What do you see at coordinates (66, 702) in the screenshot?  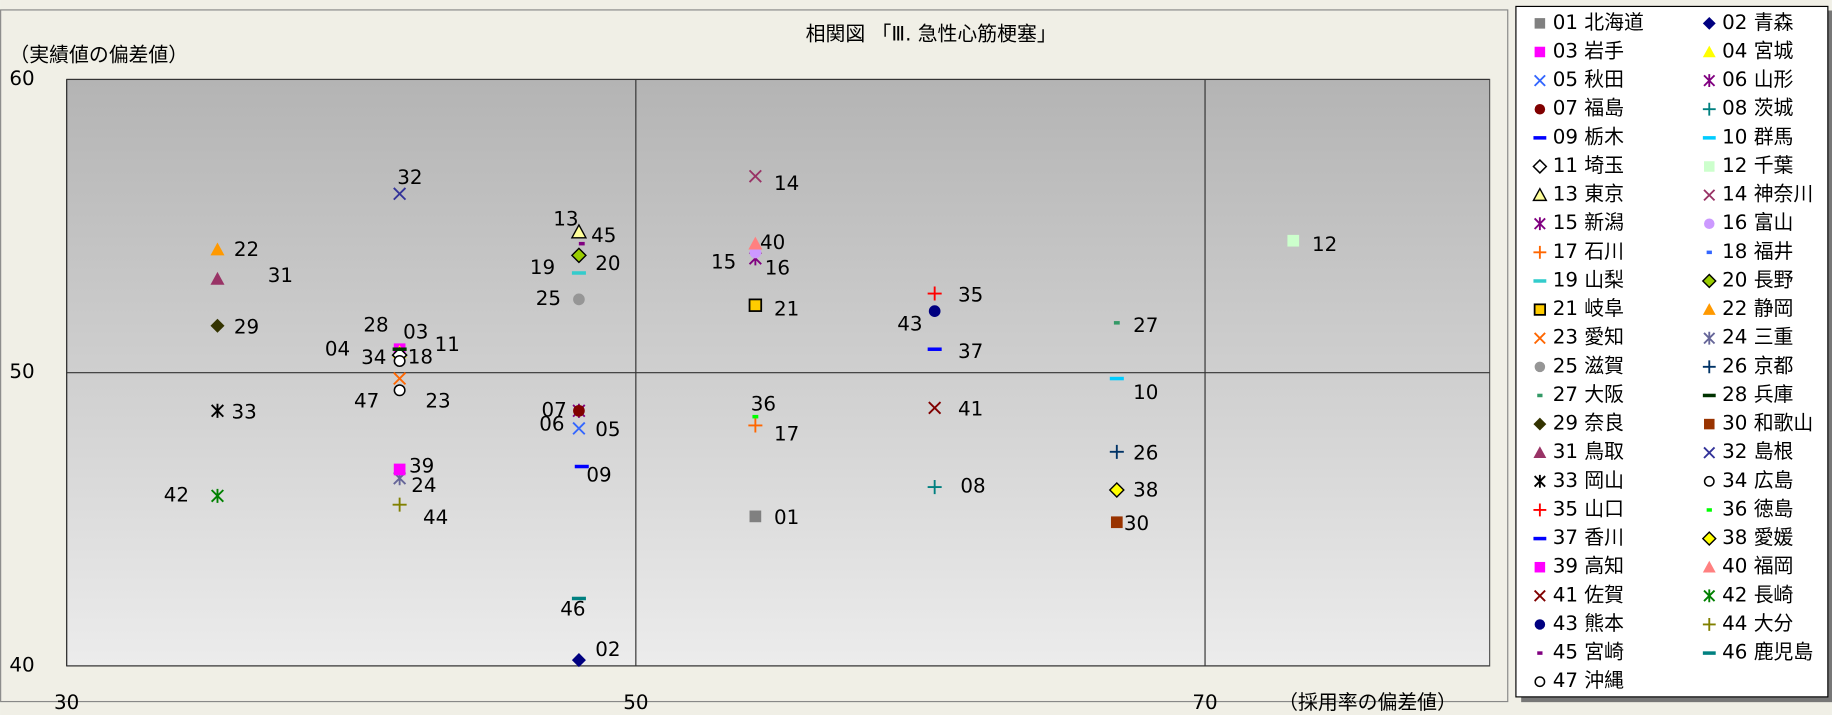 I see `x-tick-label: 30` at bounding box center [66, 702].